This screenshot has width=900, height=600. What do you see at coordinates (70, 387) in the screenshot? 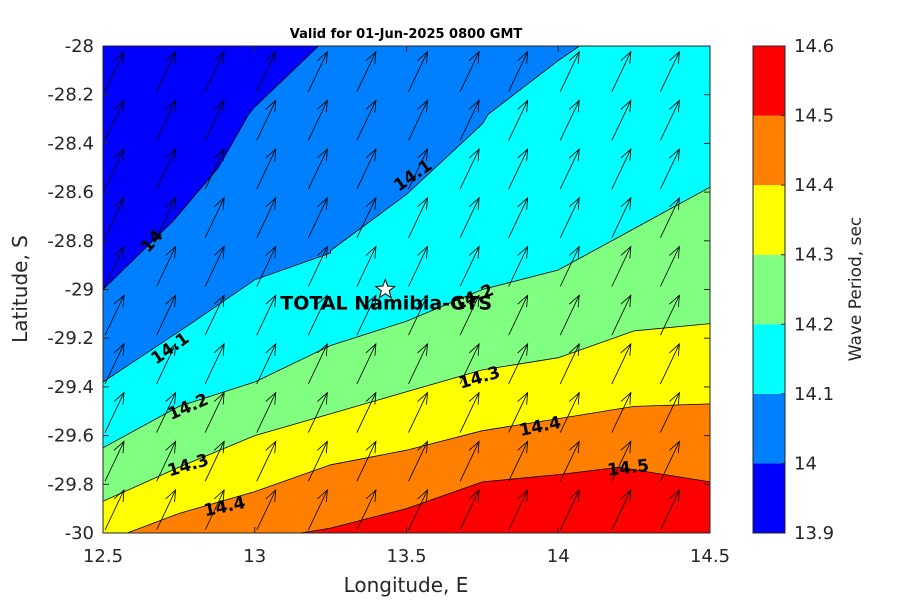
I see `y-tick-label: -29.4` at bounding box center [70, 387].